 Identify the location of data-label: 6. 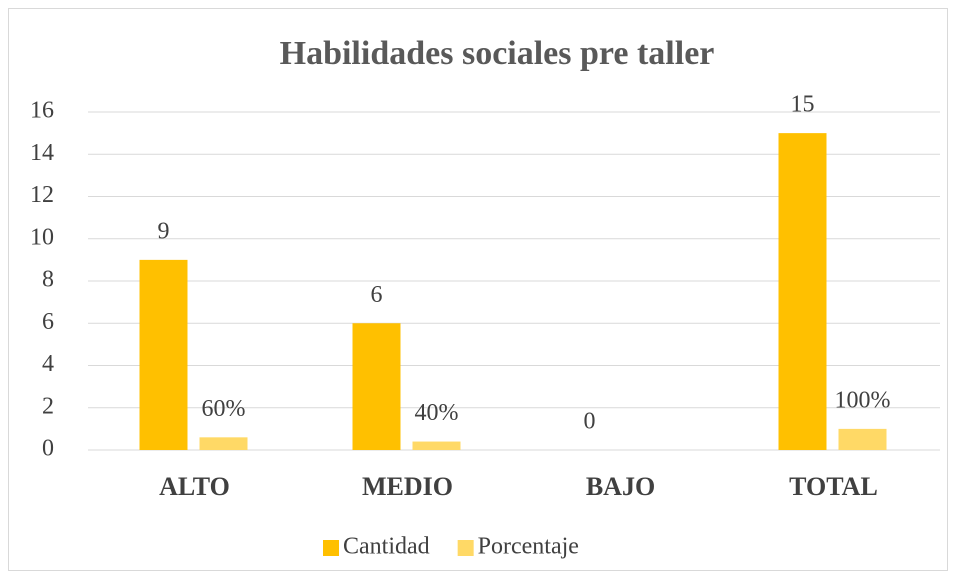
(377, 295).